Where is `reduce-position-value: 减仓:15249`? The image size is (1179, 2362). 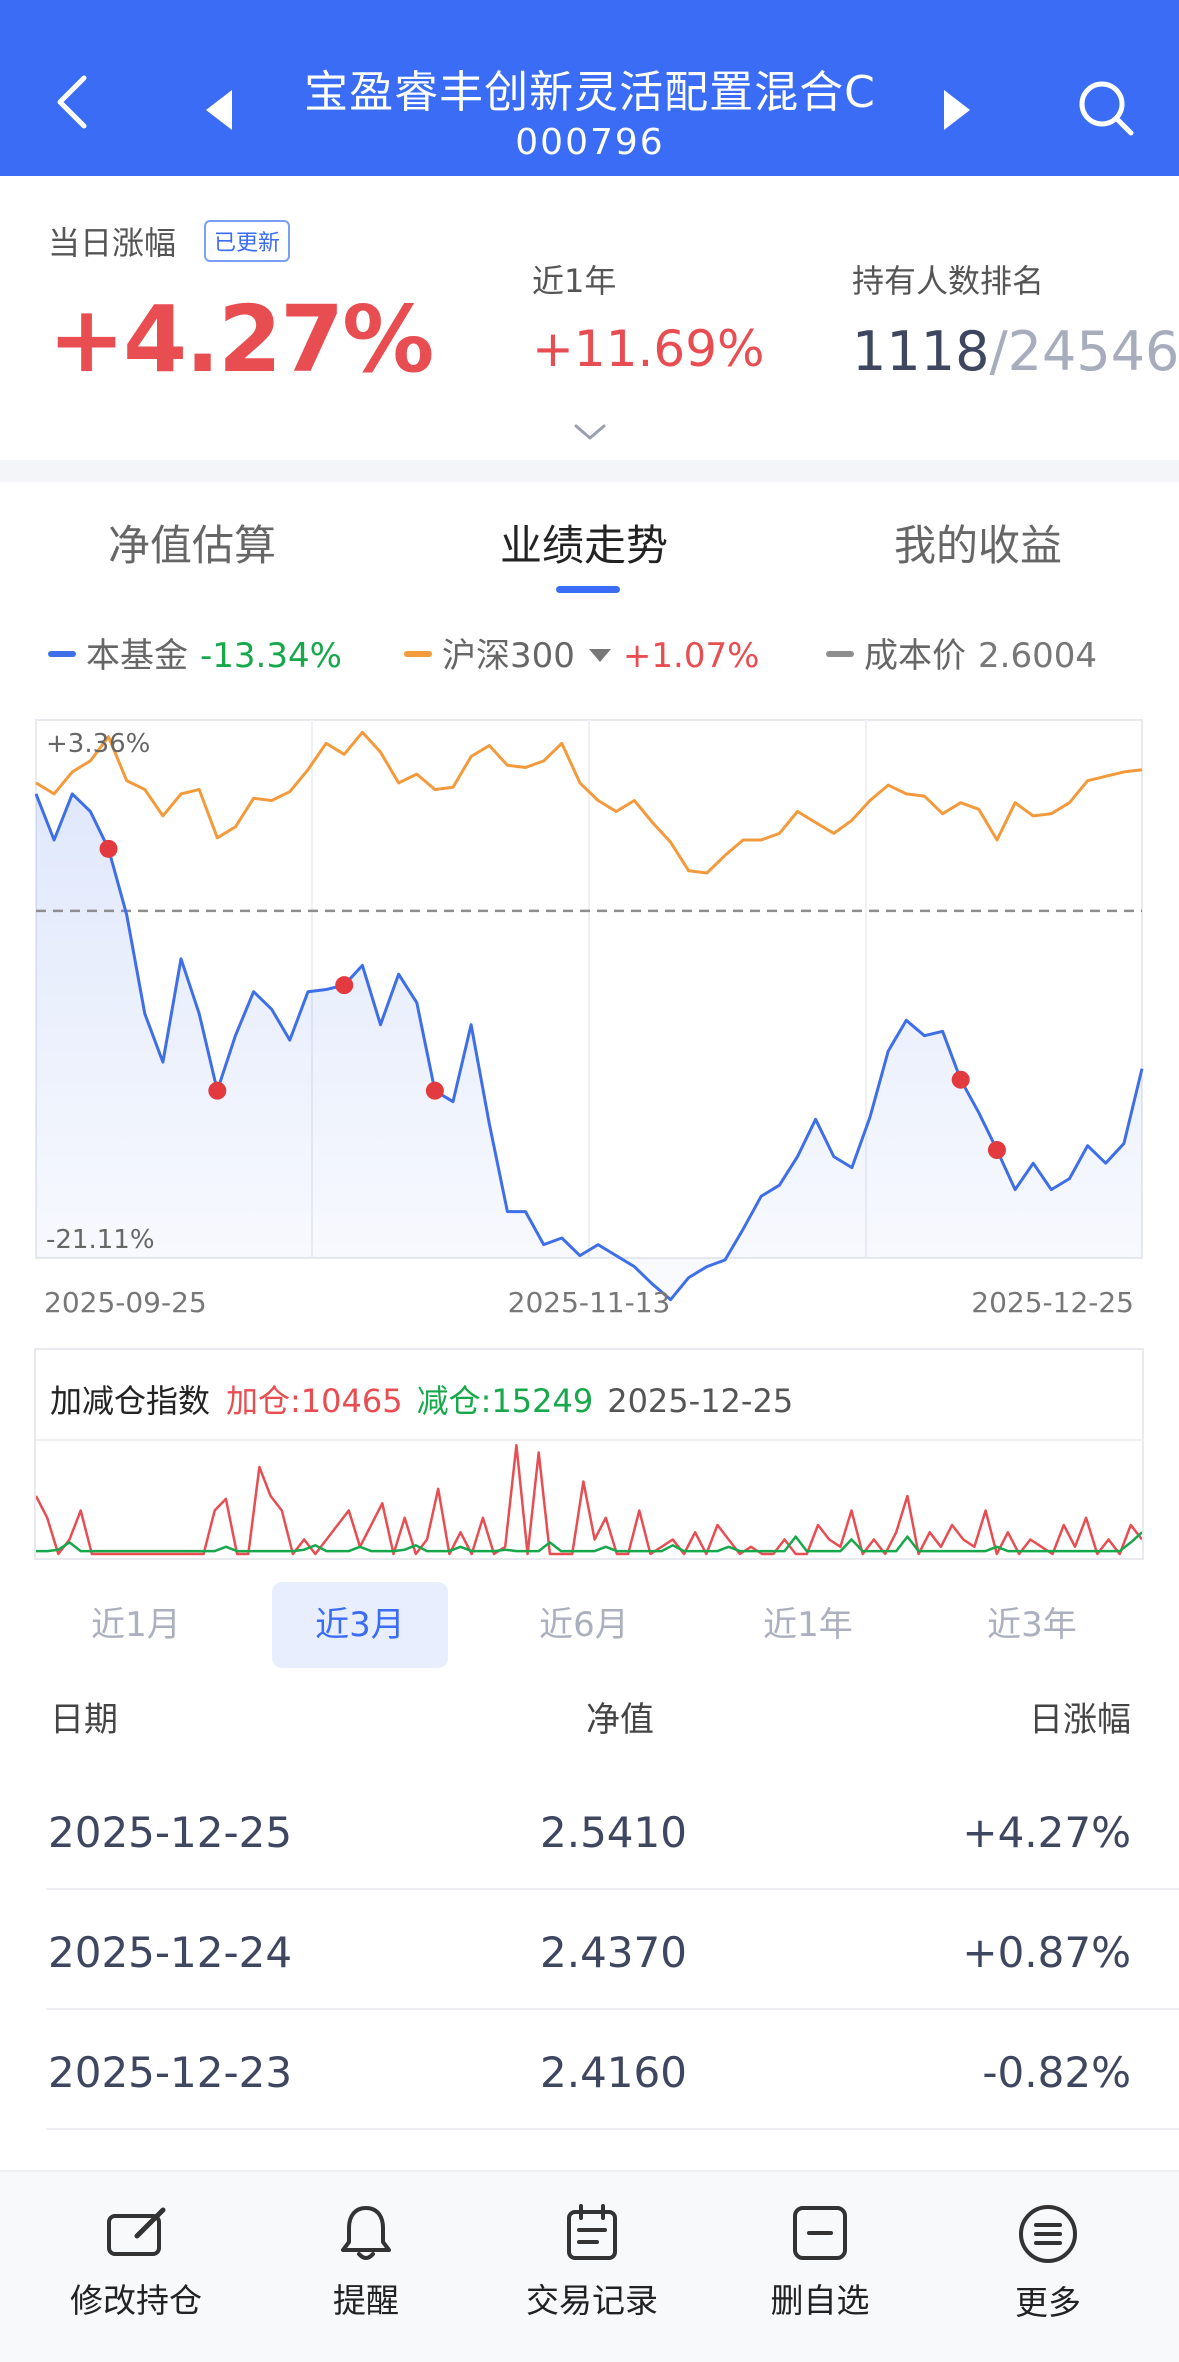
reduce-position-value: 减仓:15249 is located at coordinates (505, 1401).